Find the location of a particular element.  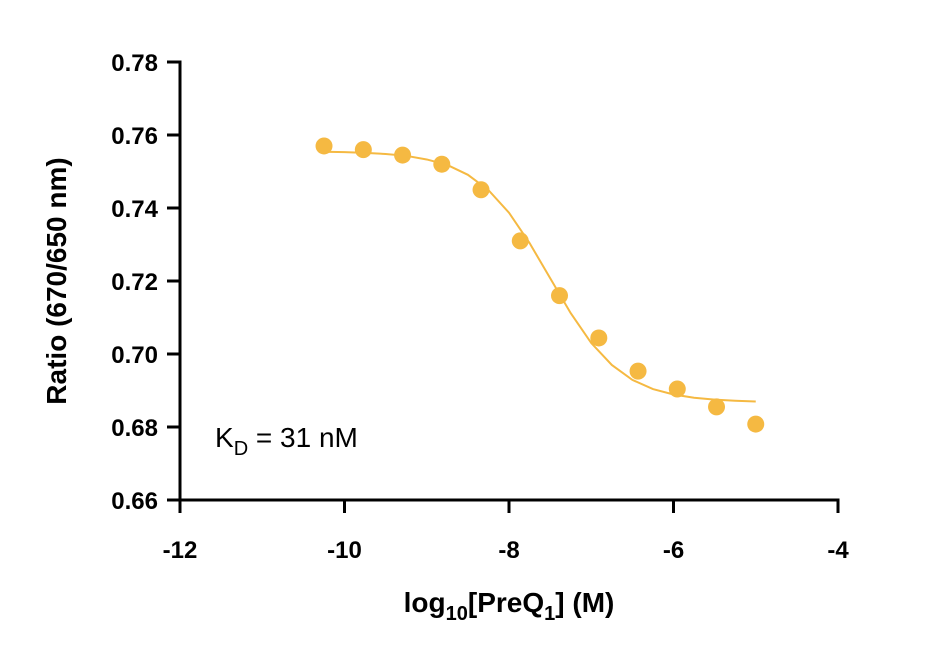

annotation-part: = 31 nM is located at coordinates (303, 437).